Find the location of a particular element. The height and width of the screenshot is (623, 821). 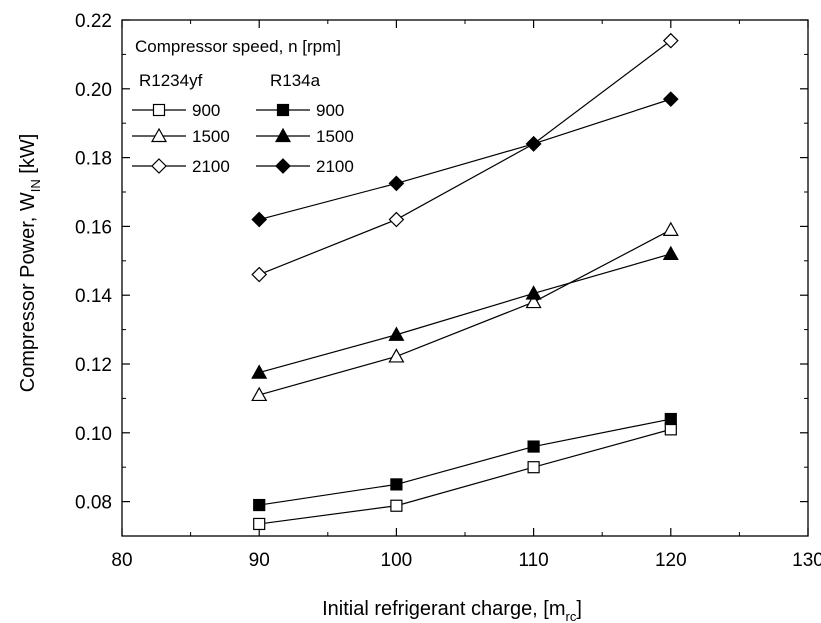

y-tick-label: 0.08 is located at coordinates (93, 503).